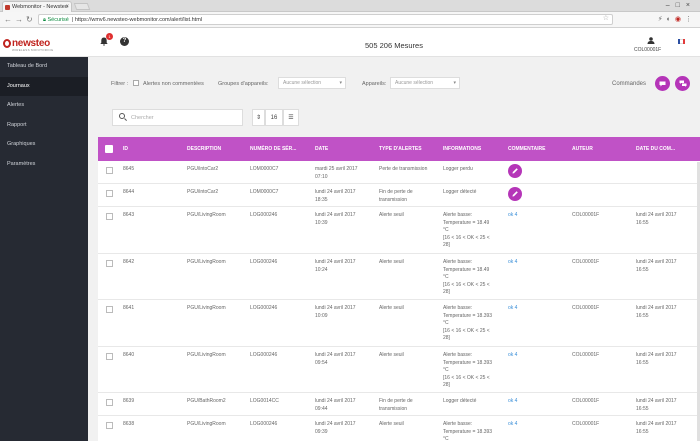 The width and height of the screenshot is (700, 441). Describe the element at coordinates (679, 19) in the screenshot. I see `extension-icon: ◉` at that location.